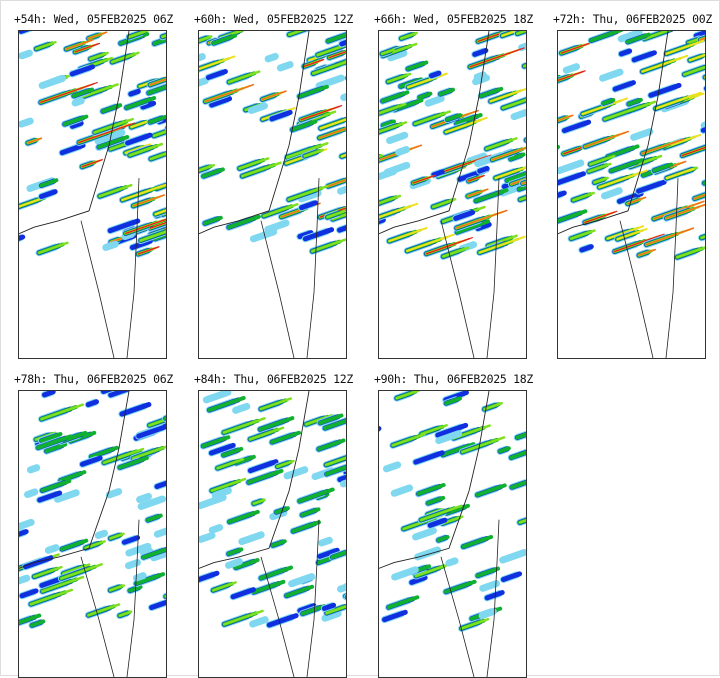 The image size is (720, 678). I want to click on panel-title: +84h: Thu, 06FEB2025 12Z, so click(273, 379).